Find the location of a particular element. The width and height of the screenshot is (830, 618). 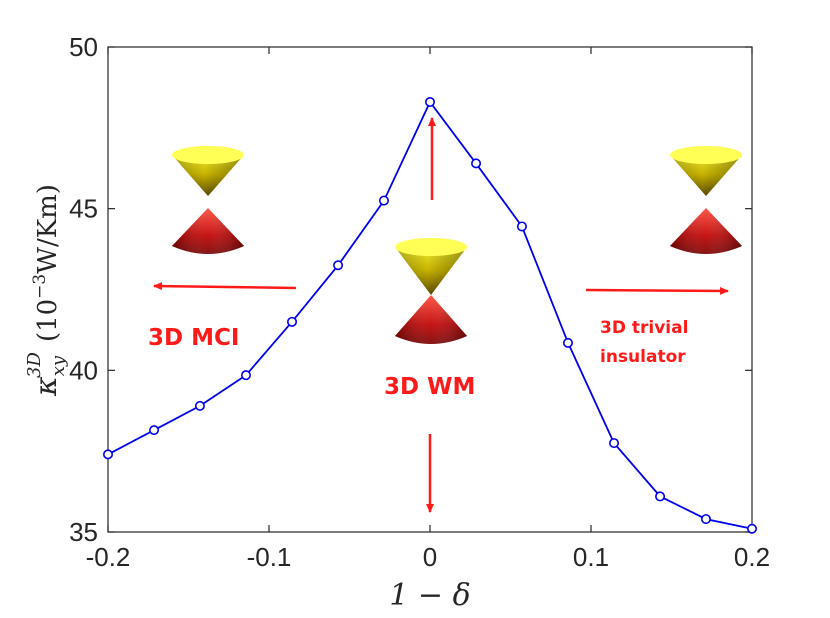

x-tick-label: 0.1 is located at coordinates (591, 557).